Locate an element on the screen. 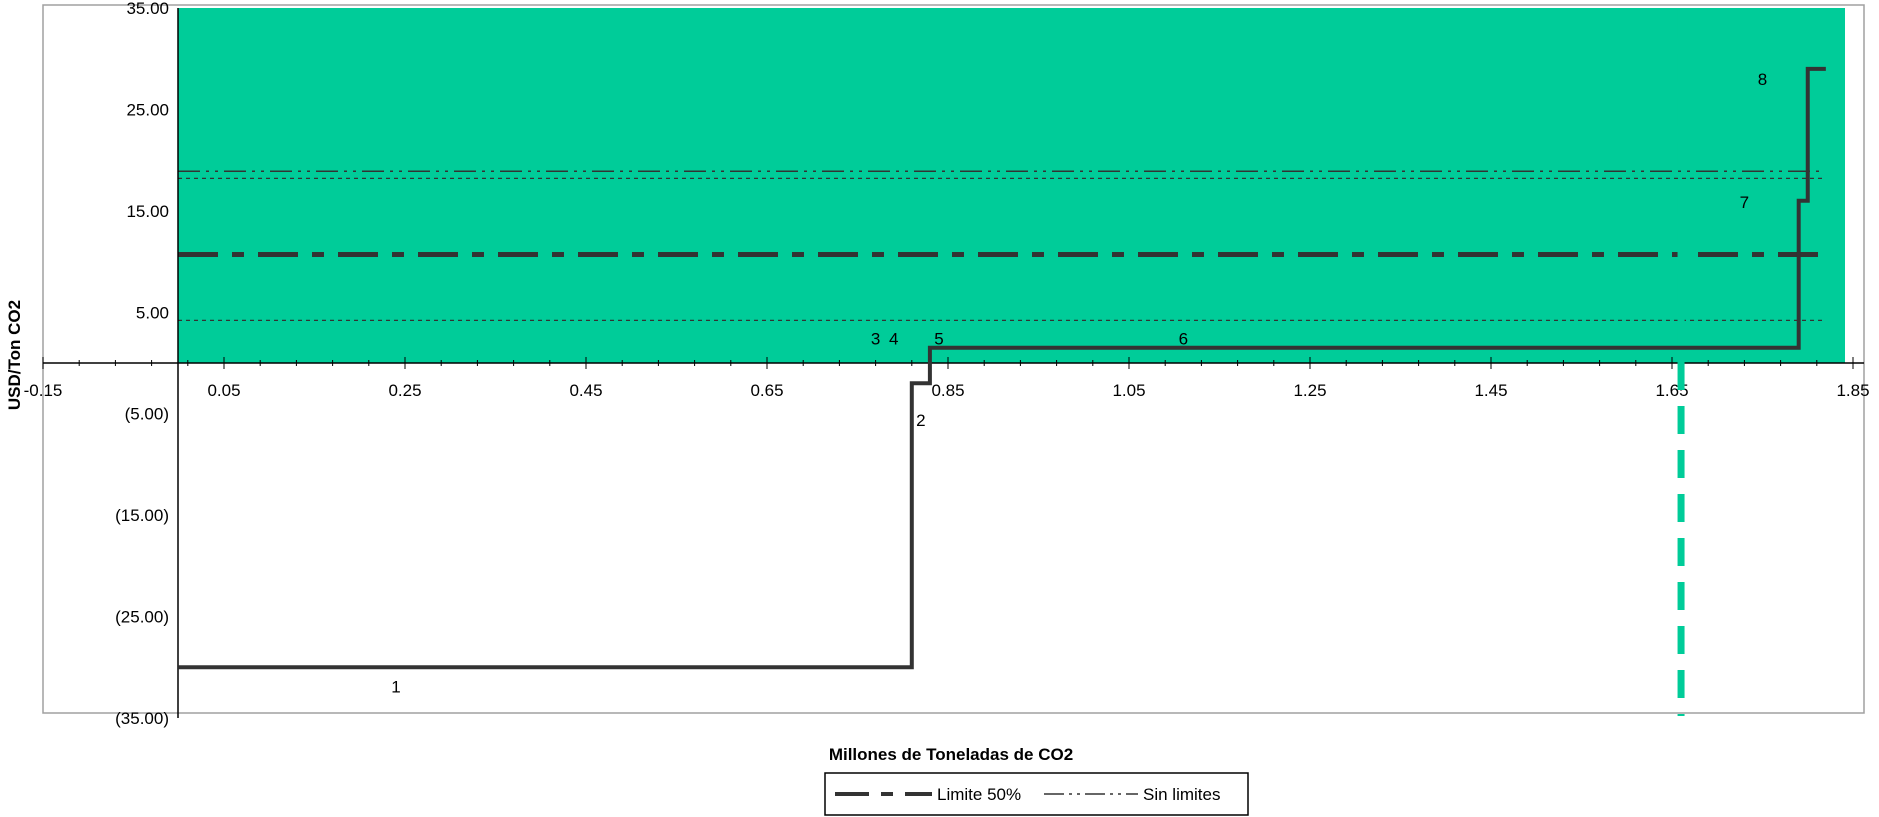 The image size is (1879, 817). x-tick-label: 1.45 is located at coordinates (1490, 390).